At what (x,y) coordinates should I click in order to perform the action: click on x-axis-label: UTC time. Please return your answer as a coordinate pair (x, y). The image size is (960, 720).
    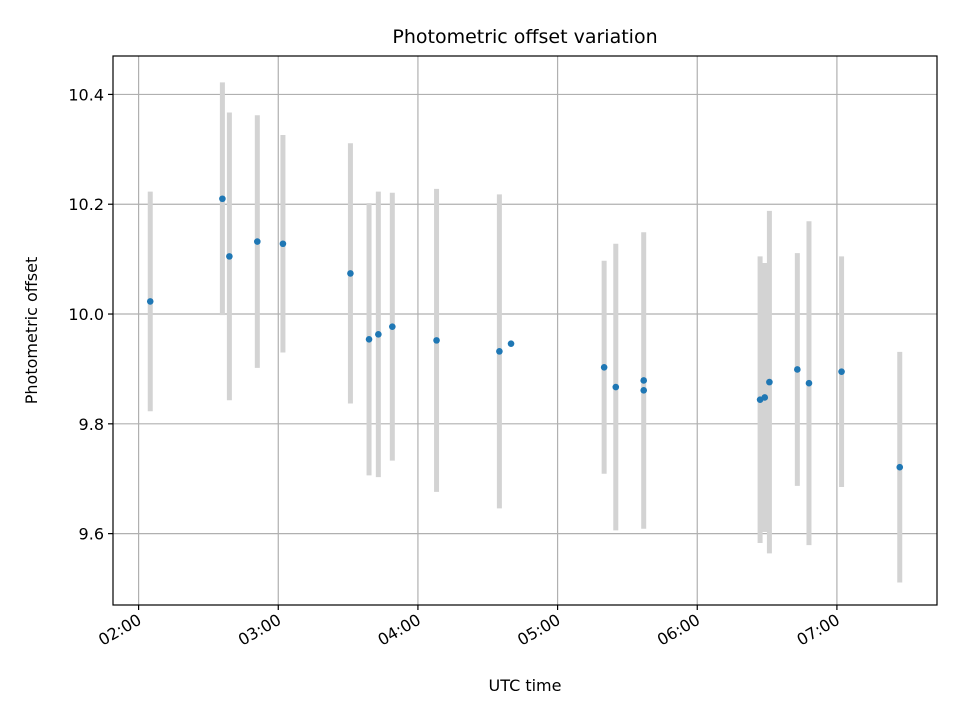
    Looking at the image, I should click on (525, 685).